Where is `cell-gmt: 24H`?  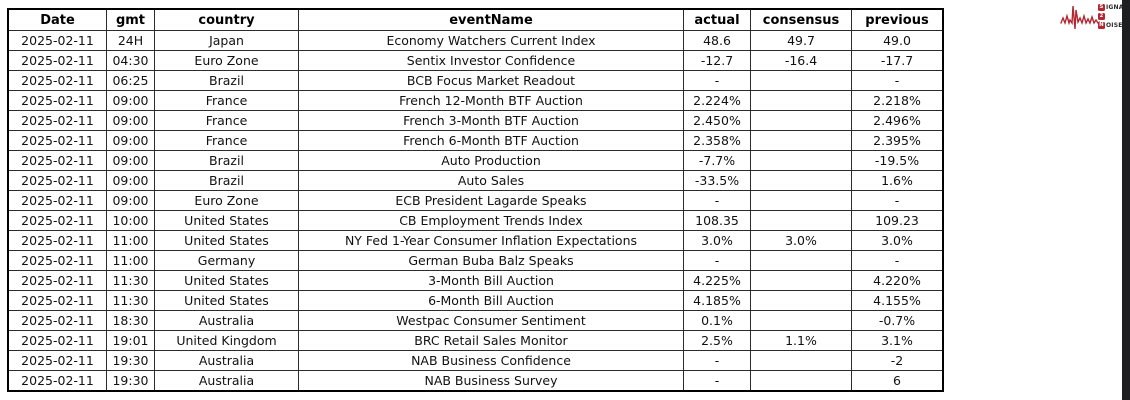 cell-gmt: 24H is located at coordinates (130, 40).